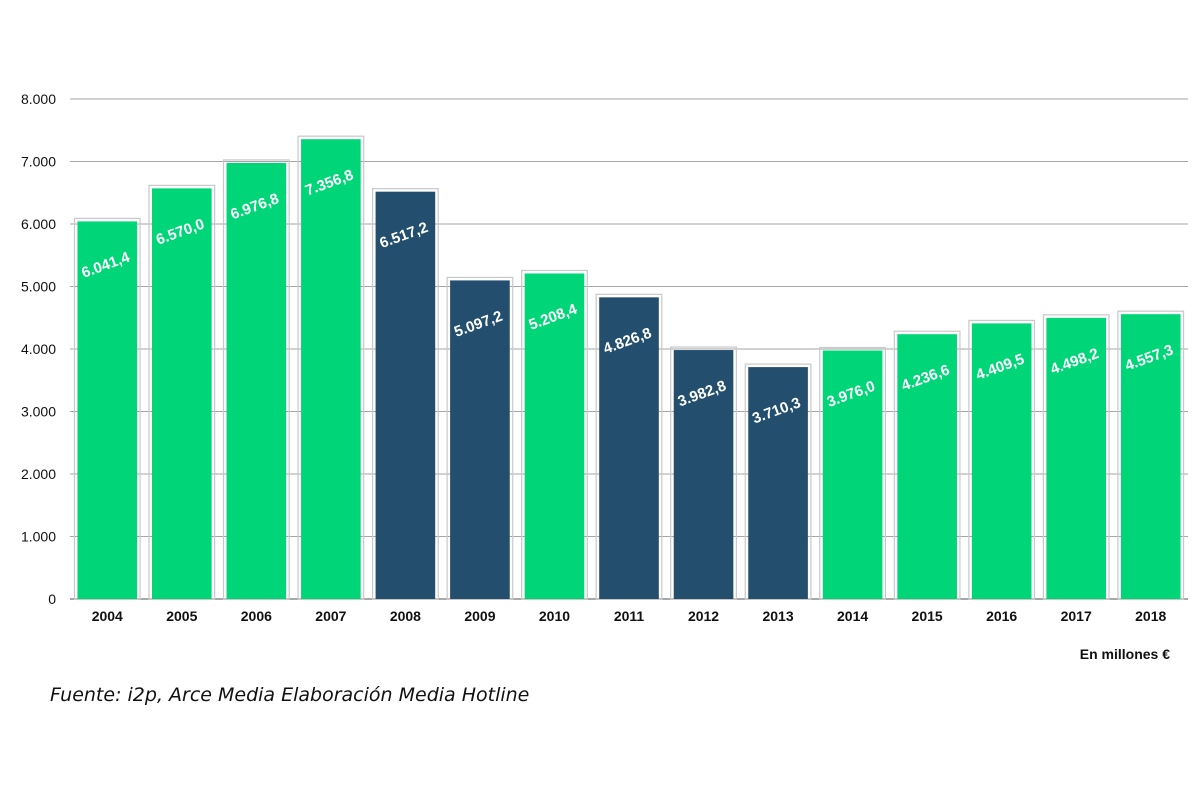  I want to click on bar-2011, so click(629, 448).